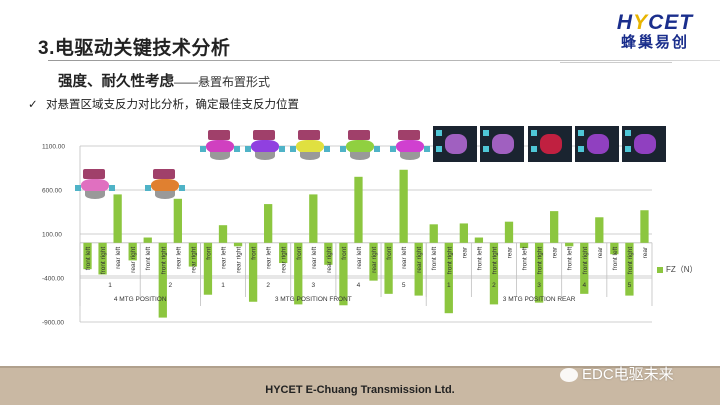 Image resolution: width=720 pixels, height=405 pixels. What do you see at coordinates (52, 235) in the screenshot?
I see `y-tick-label: 100.00` at bounding box center [52, 235].